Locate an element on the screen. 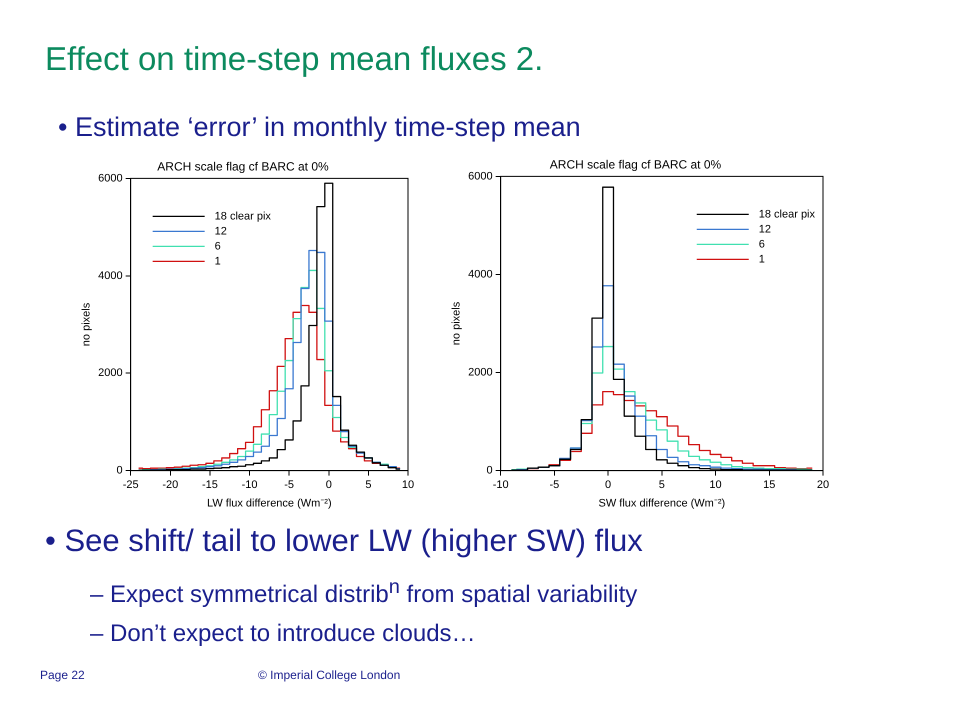  text: Effect on time-step mean fluxes 2. is located at coordinates (294, 59).